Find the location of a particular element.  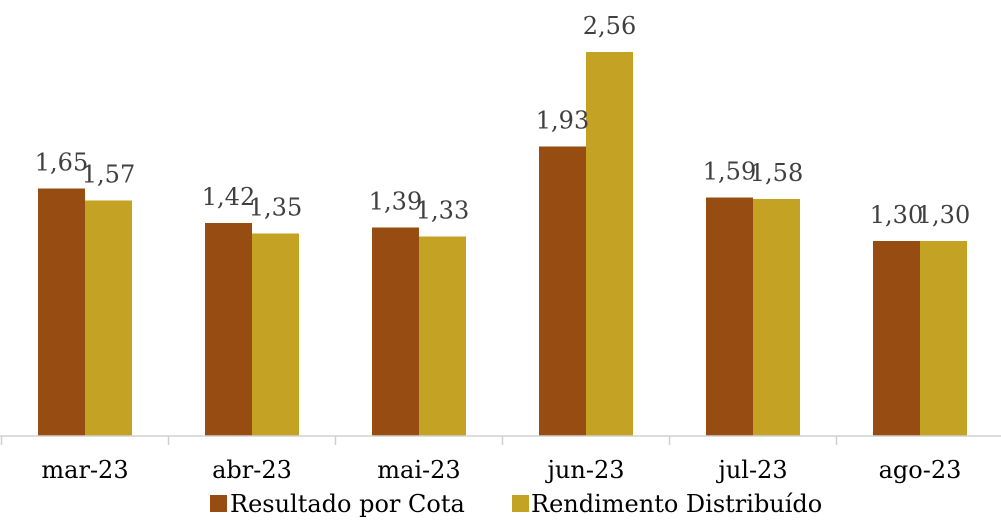

value-label-rendimento-jun-23: 2,56 is located at coordinates (609, 26).